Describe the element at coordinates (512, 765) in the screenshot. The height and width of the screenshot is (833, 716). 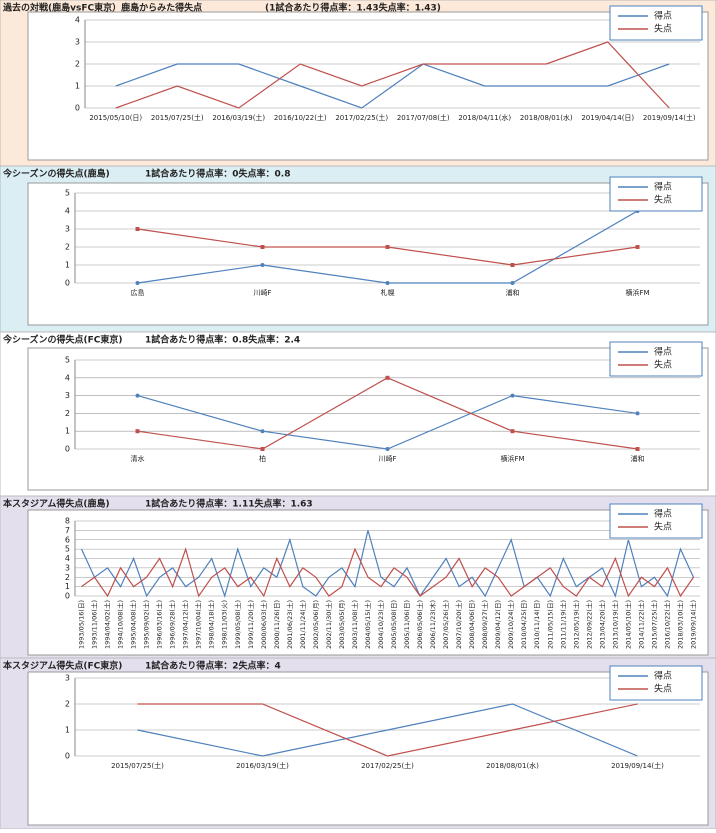
I see `x-tick-label: 2018/08/01(水)` at that location.